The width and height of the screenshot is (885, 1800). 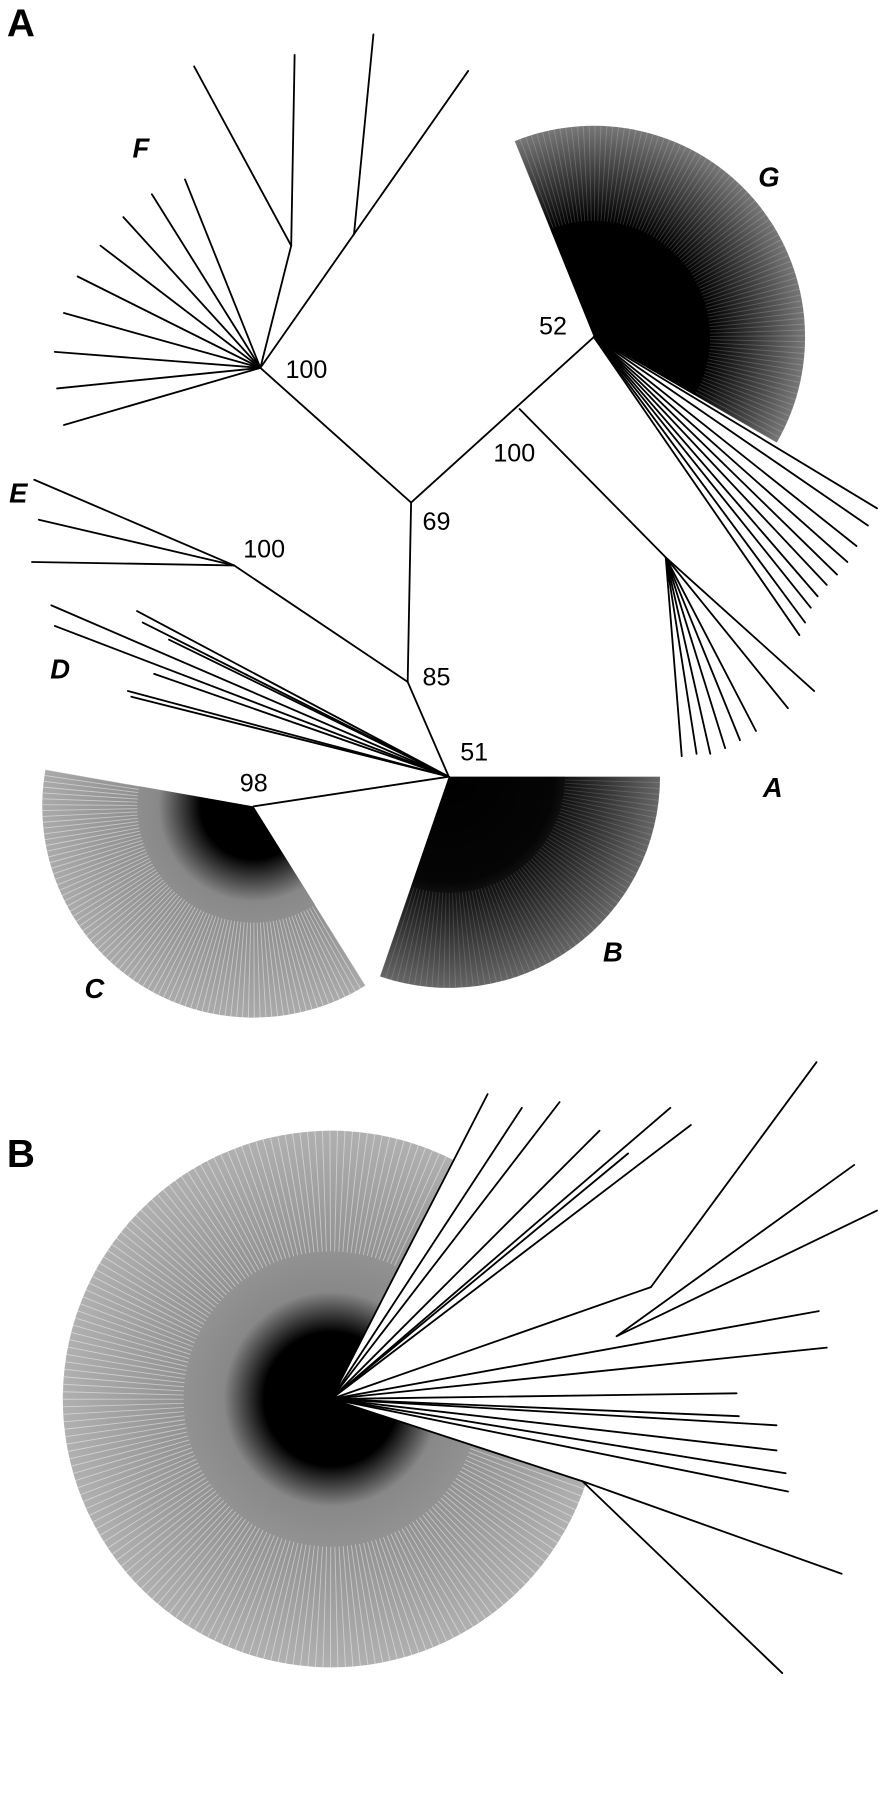 I want to click on clade-e-leaf, so click(x=136, y=542).